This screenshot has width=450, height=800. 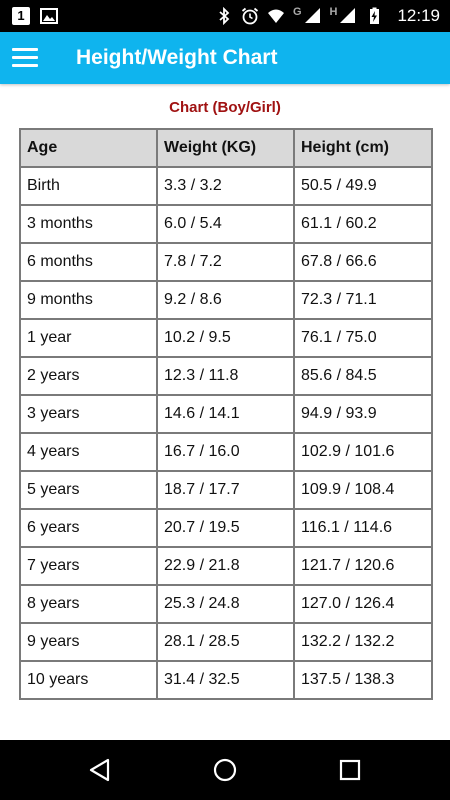 What do you see at coordinates (350, 770) in the screenshot?
I see `recents-icon` at bounding box center [350, 770].